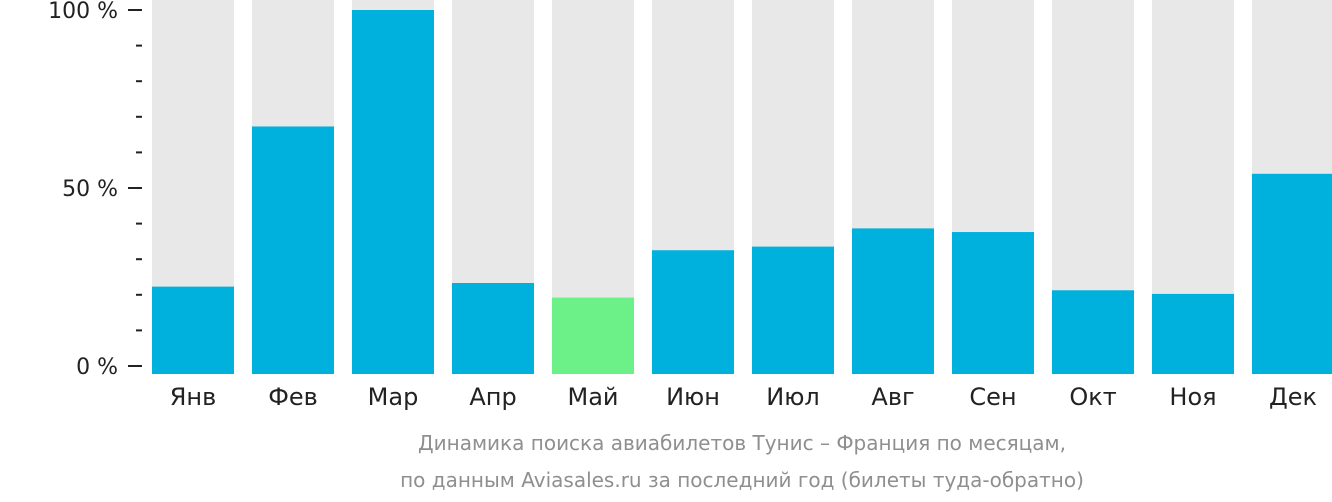  What do you see at coordinates (293, 397) in the screenshot?
I see `x-tick-label: Фев` at bounding box center [293, 397].